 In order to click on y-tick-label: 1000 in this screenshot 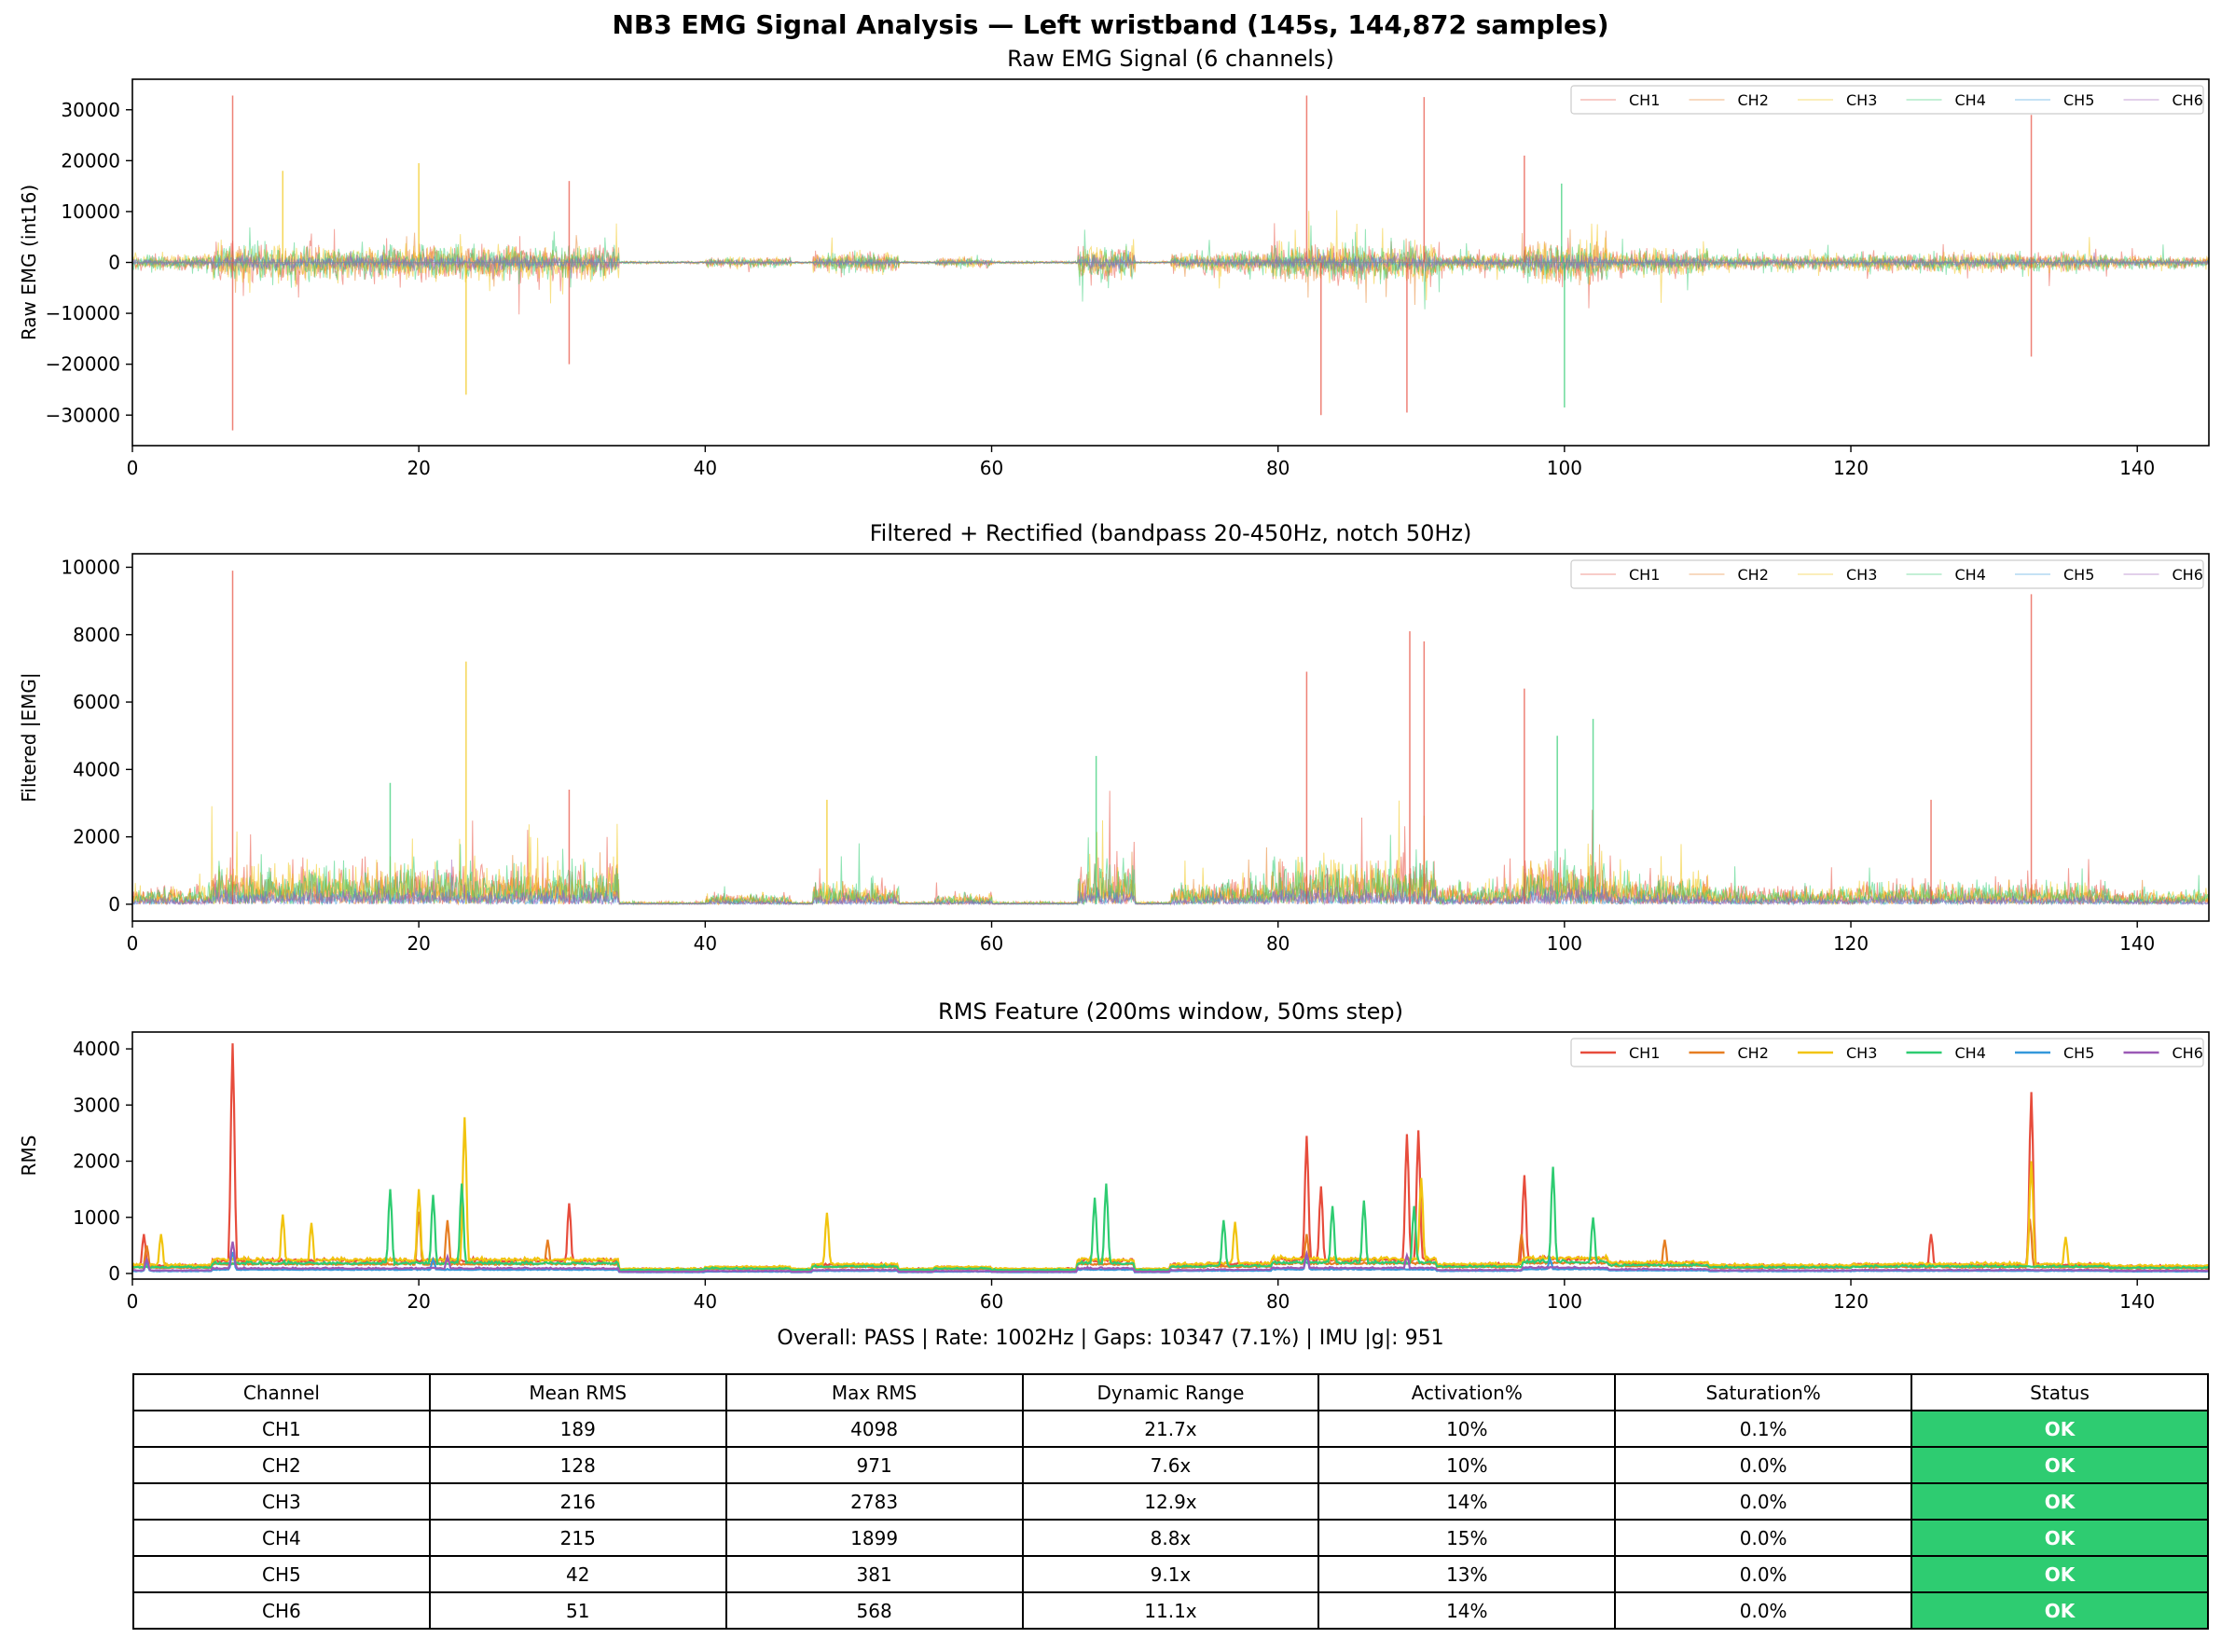, I will do `click(96, 1217)`.